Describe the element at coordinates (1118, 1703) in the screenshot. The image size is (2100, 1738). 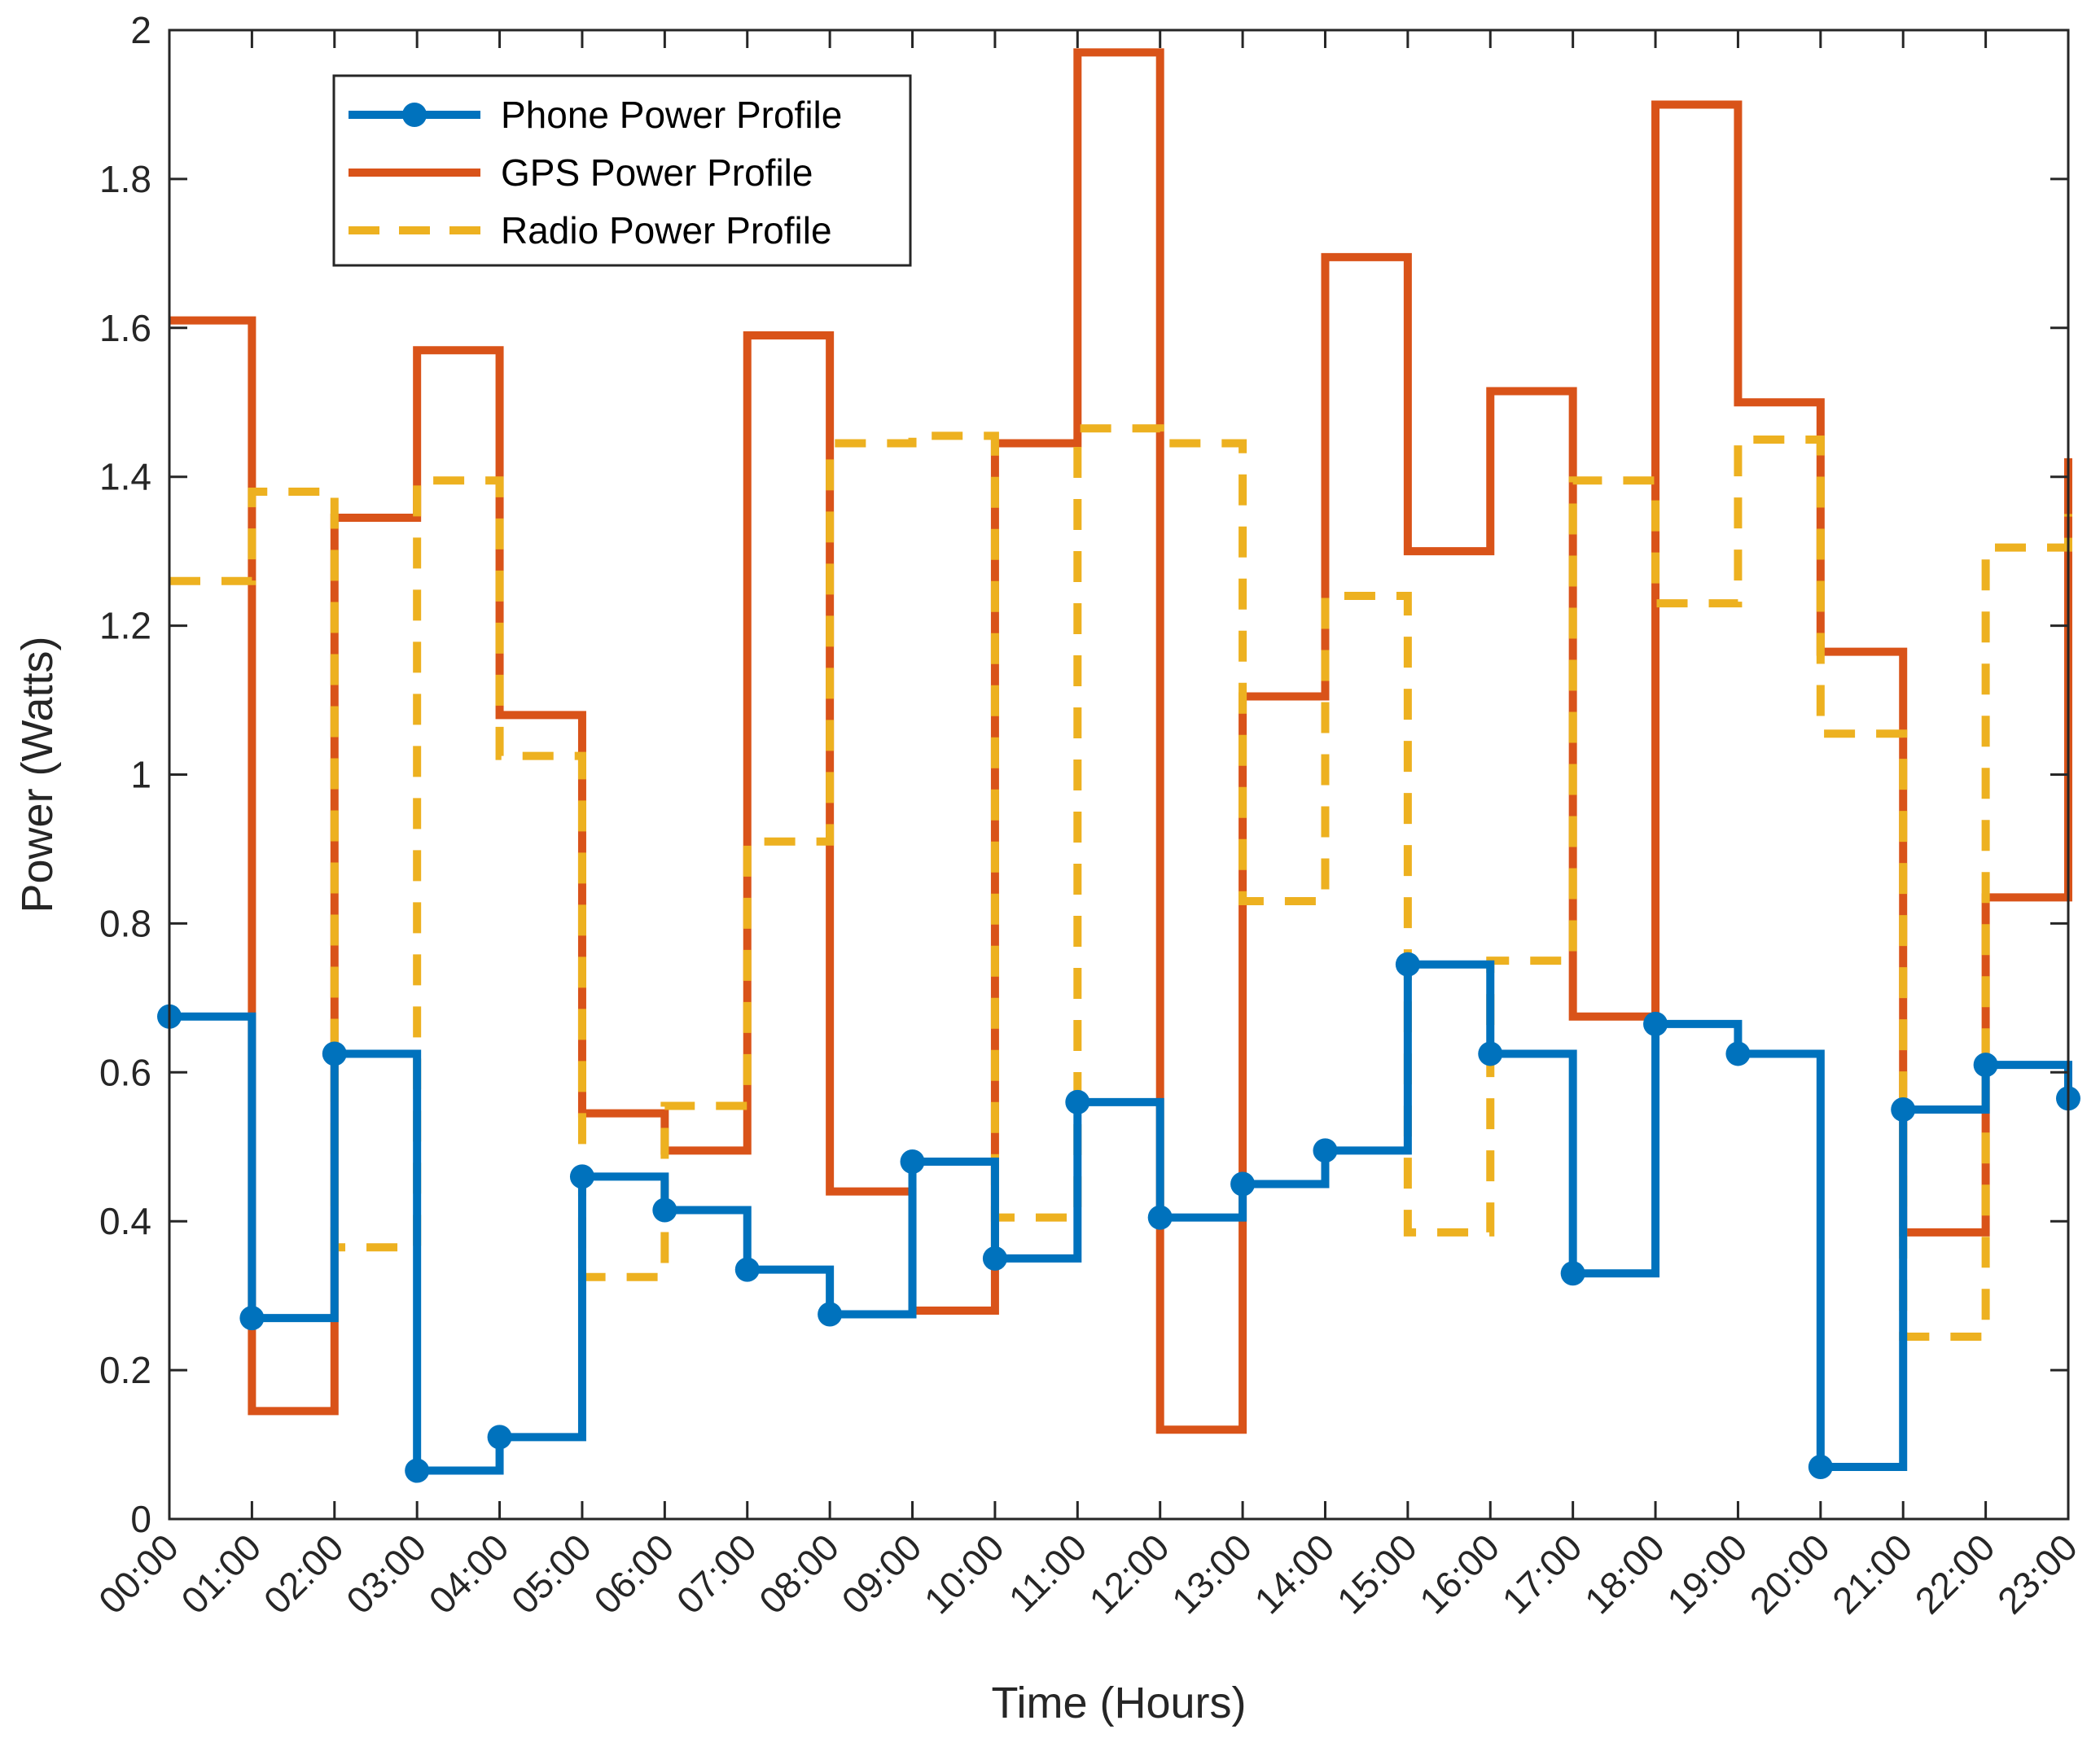
I see `x-axis-title: Time (Hours)` at that location.